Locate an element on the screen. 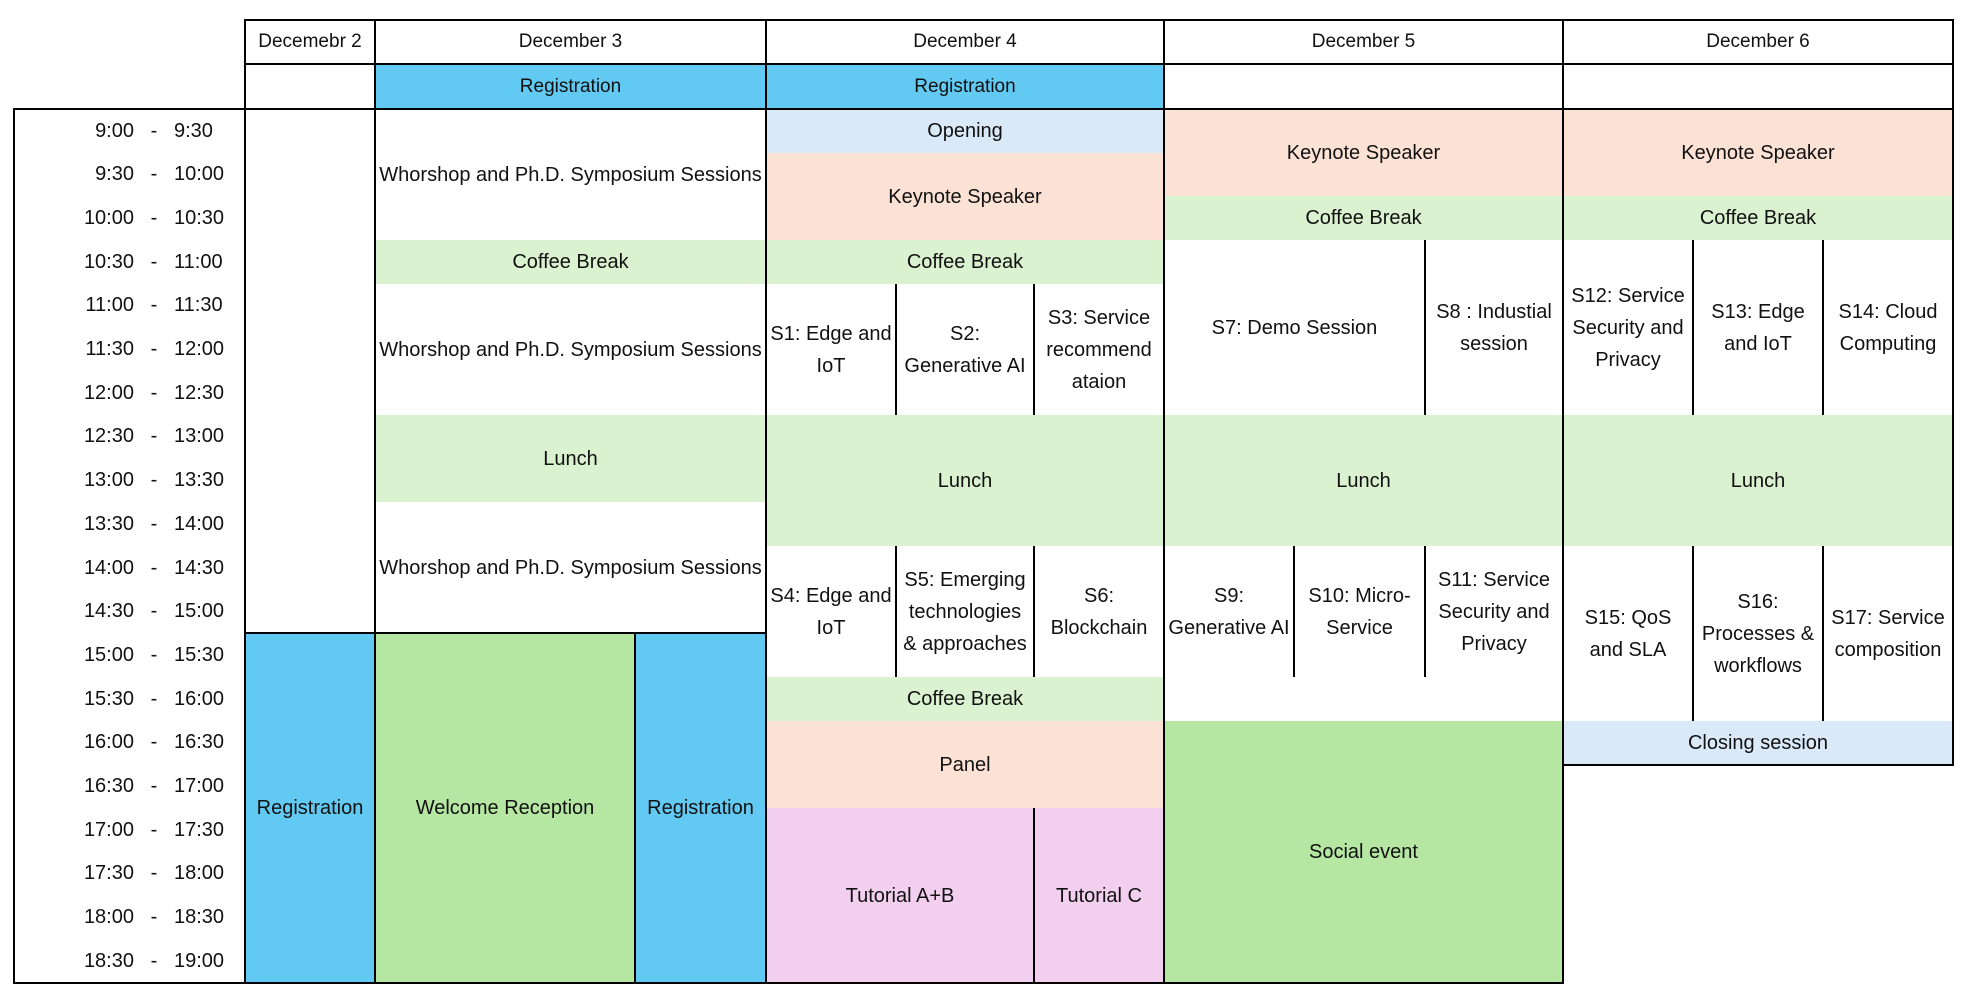 The width and height of the screenshot is (1968, 992). day-header-dec5: December 5 is located at coordinates (1363, 41).